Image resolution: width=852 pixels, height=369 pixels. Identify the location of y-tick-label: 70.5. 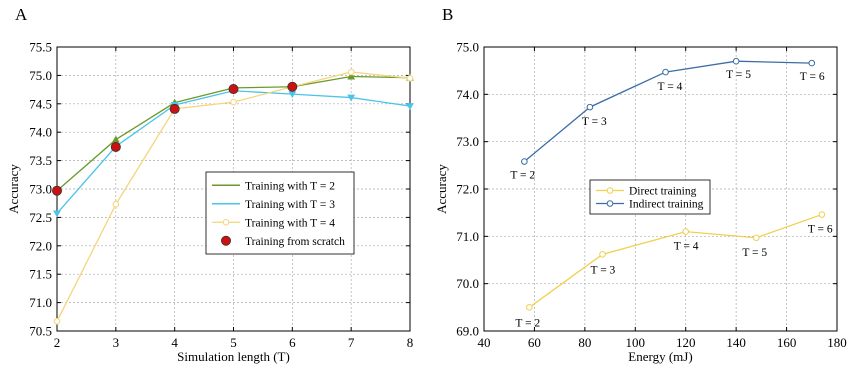
(40, 331).